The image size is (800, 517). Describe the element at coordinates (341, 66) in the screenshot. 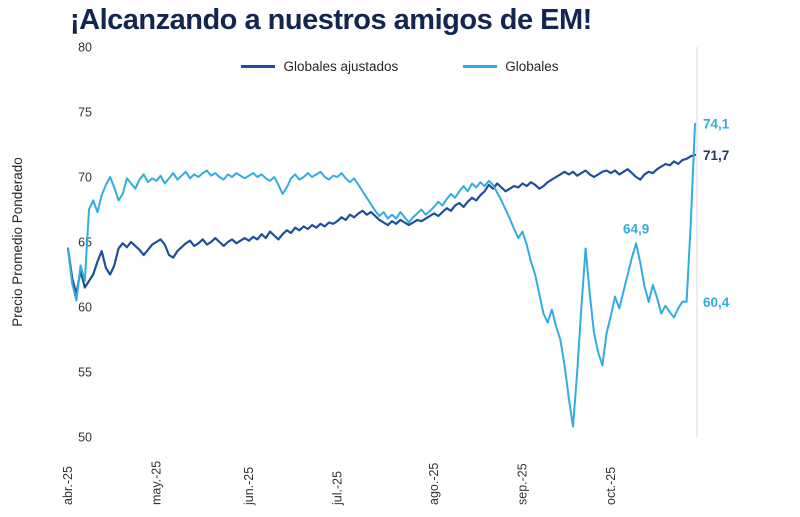

I see `legend-label-globales-ajustados: Globales ajustados` at that location.